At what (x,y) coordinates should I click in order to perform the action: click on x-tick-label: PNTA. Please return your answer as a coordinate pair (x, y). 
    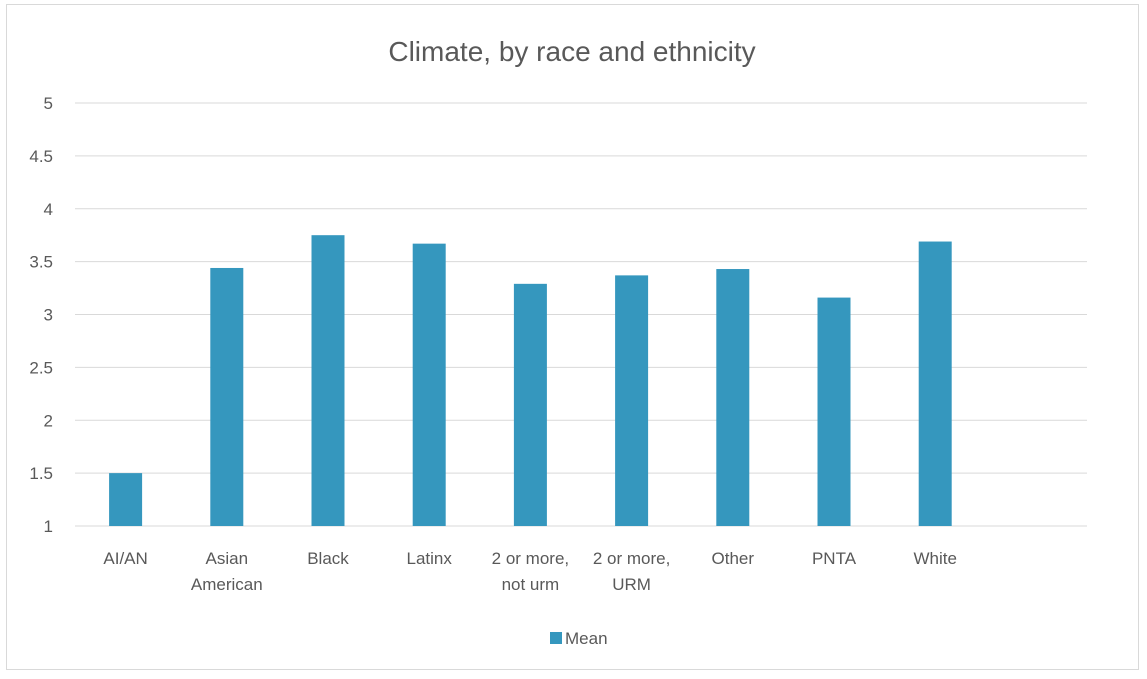
    Looking at the image, I should click on (834, 558).